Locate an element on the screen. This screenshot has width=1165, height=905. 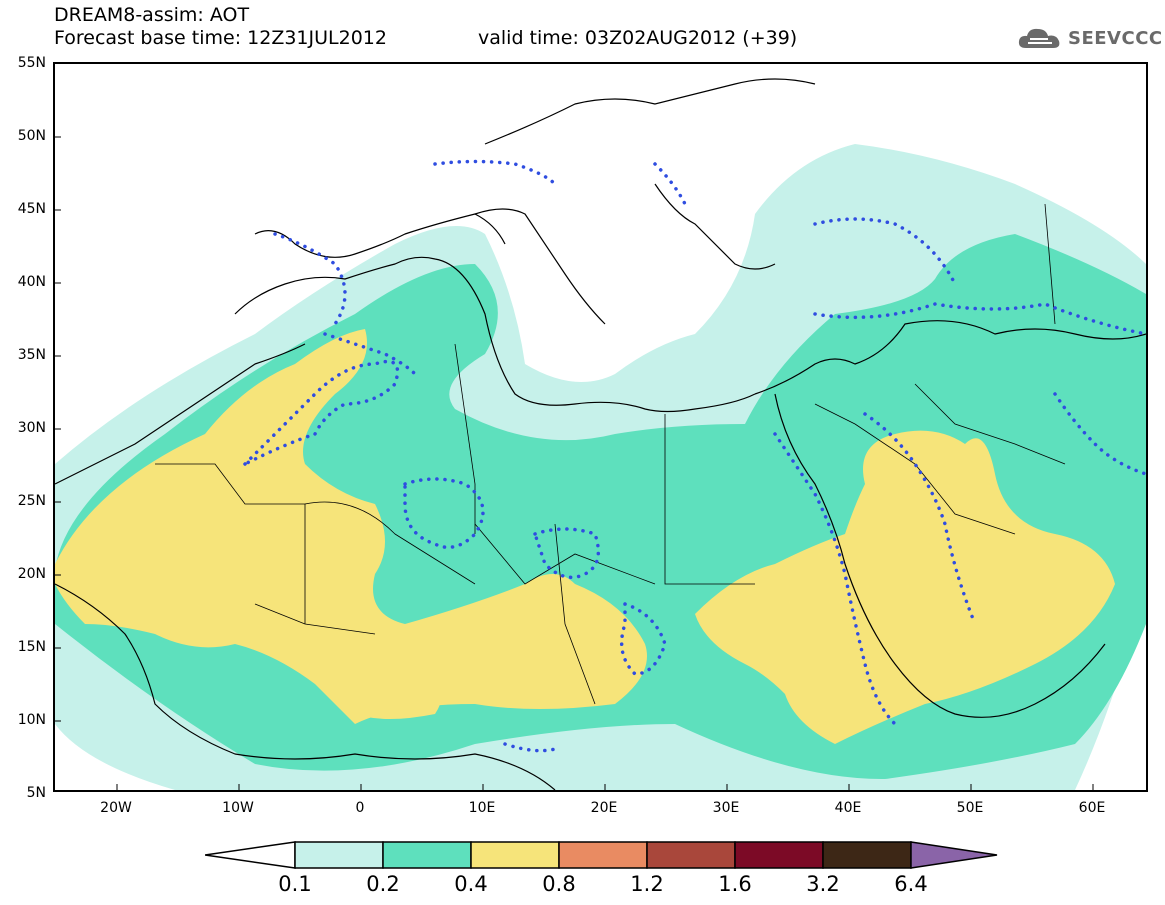
lat-label: 40N is located at coordinates (31, 282).